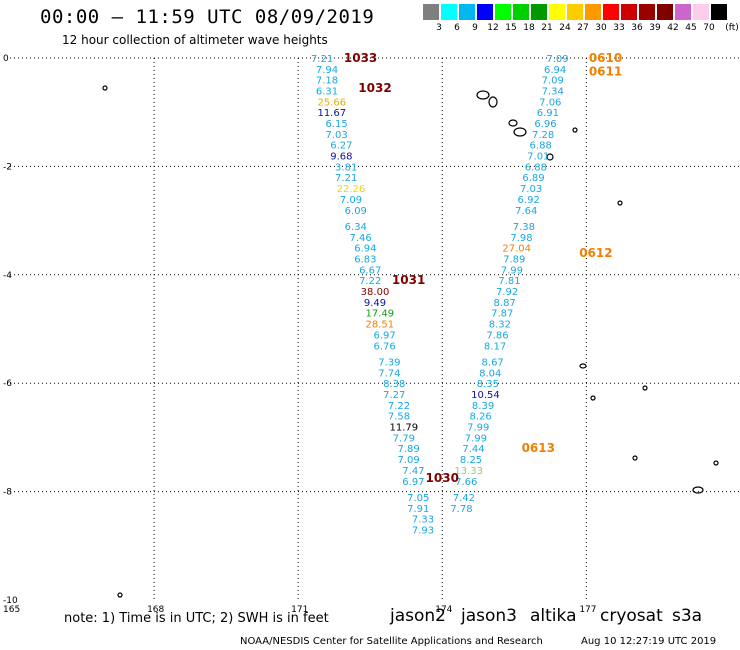 The image size is (740, 650). I want to click on swh-value: 6.27, so click(341, 146).